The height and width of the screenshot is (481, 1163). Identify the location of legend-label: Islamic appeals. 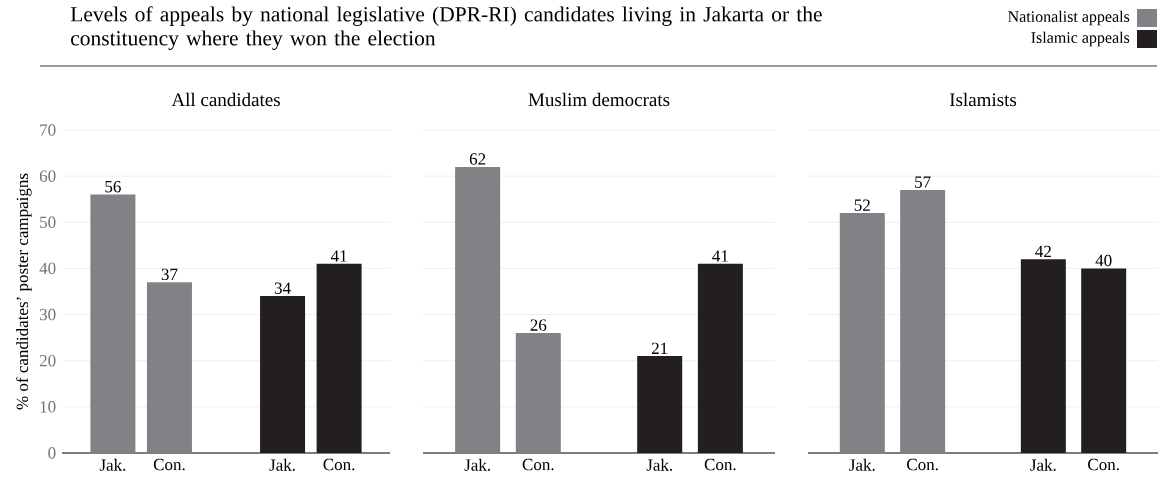
(1080, 39).